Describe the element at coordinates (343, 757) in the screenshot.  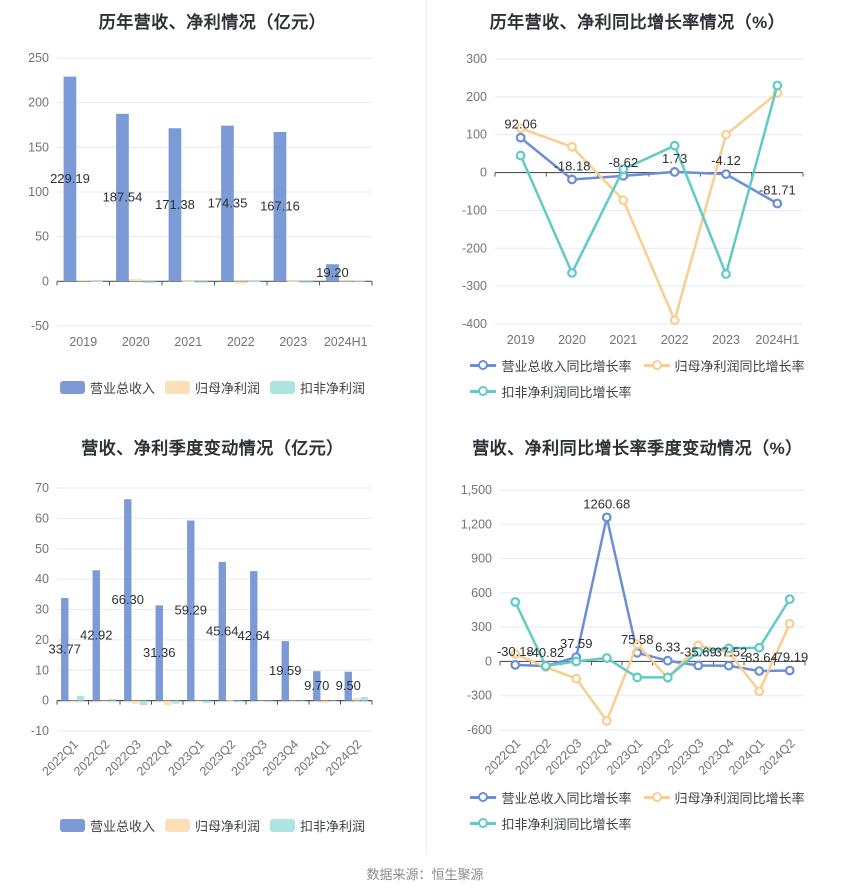
I see `x-tick-label: 2024Q2` at that location.